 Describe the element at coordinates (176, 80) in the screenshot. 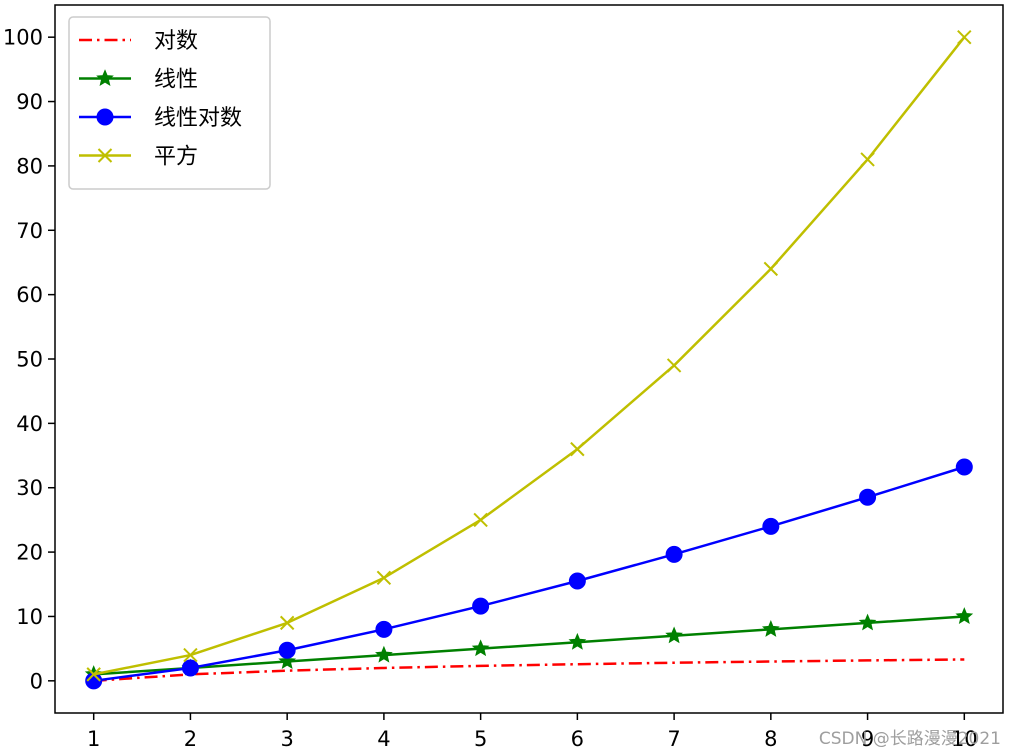

I see `legend-label: 线性` at that location.